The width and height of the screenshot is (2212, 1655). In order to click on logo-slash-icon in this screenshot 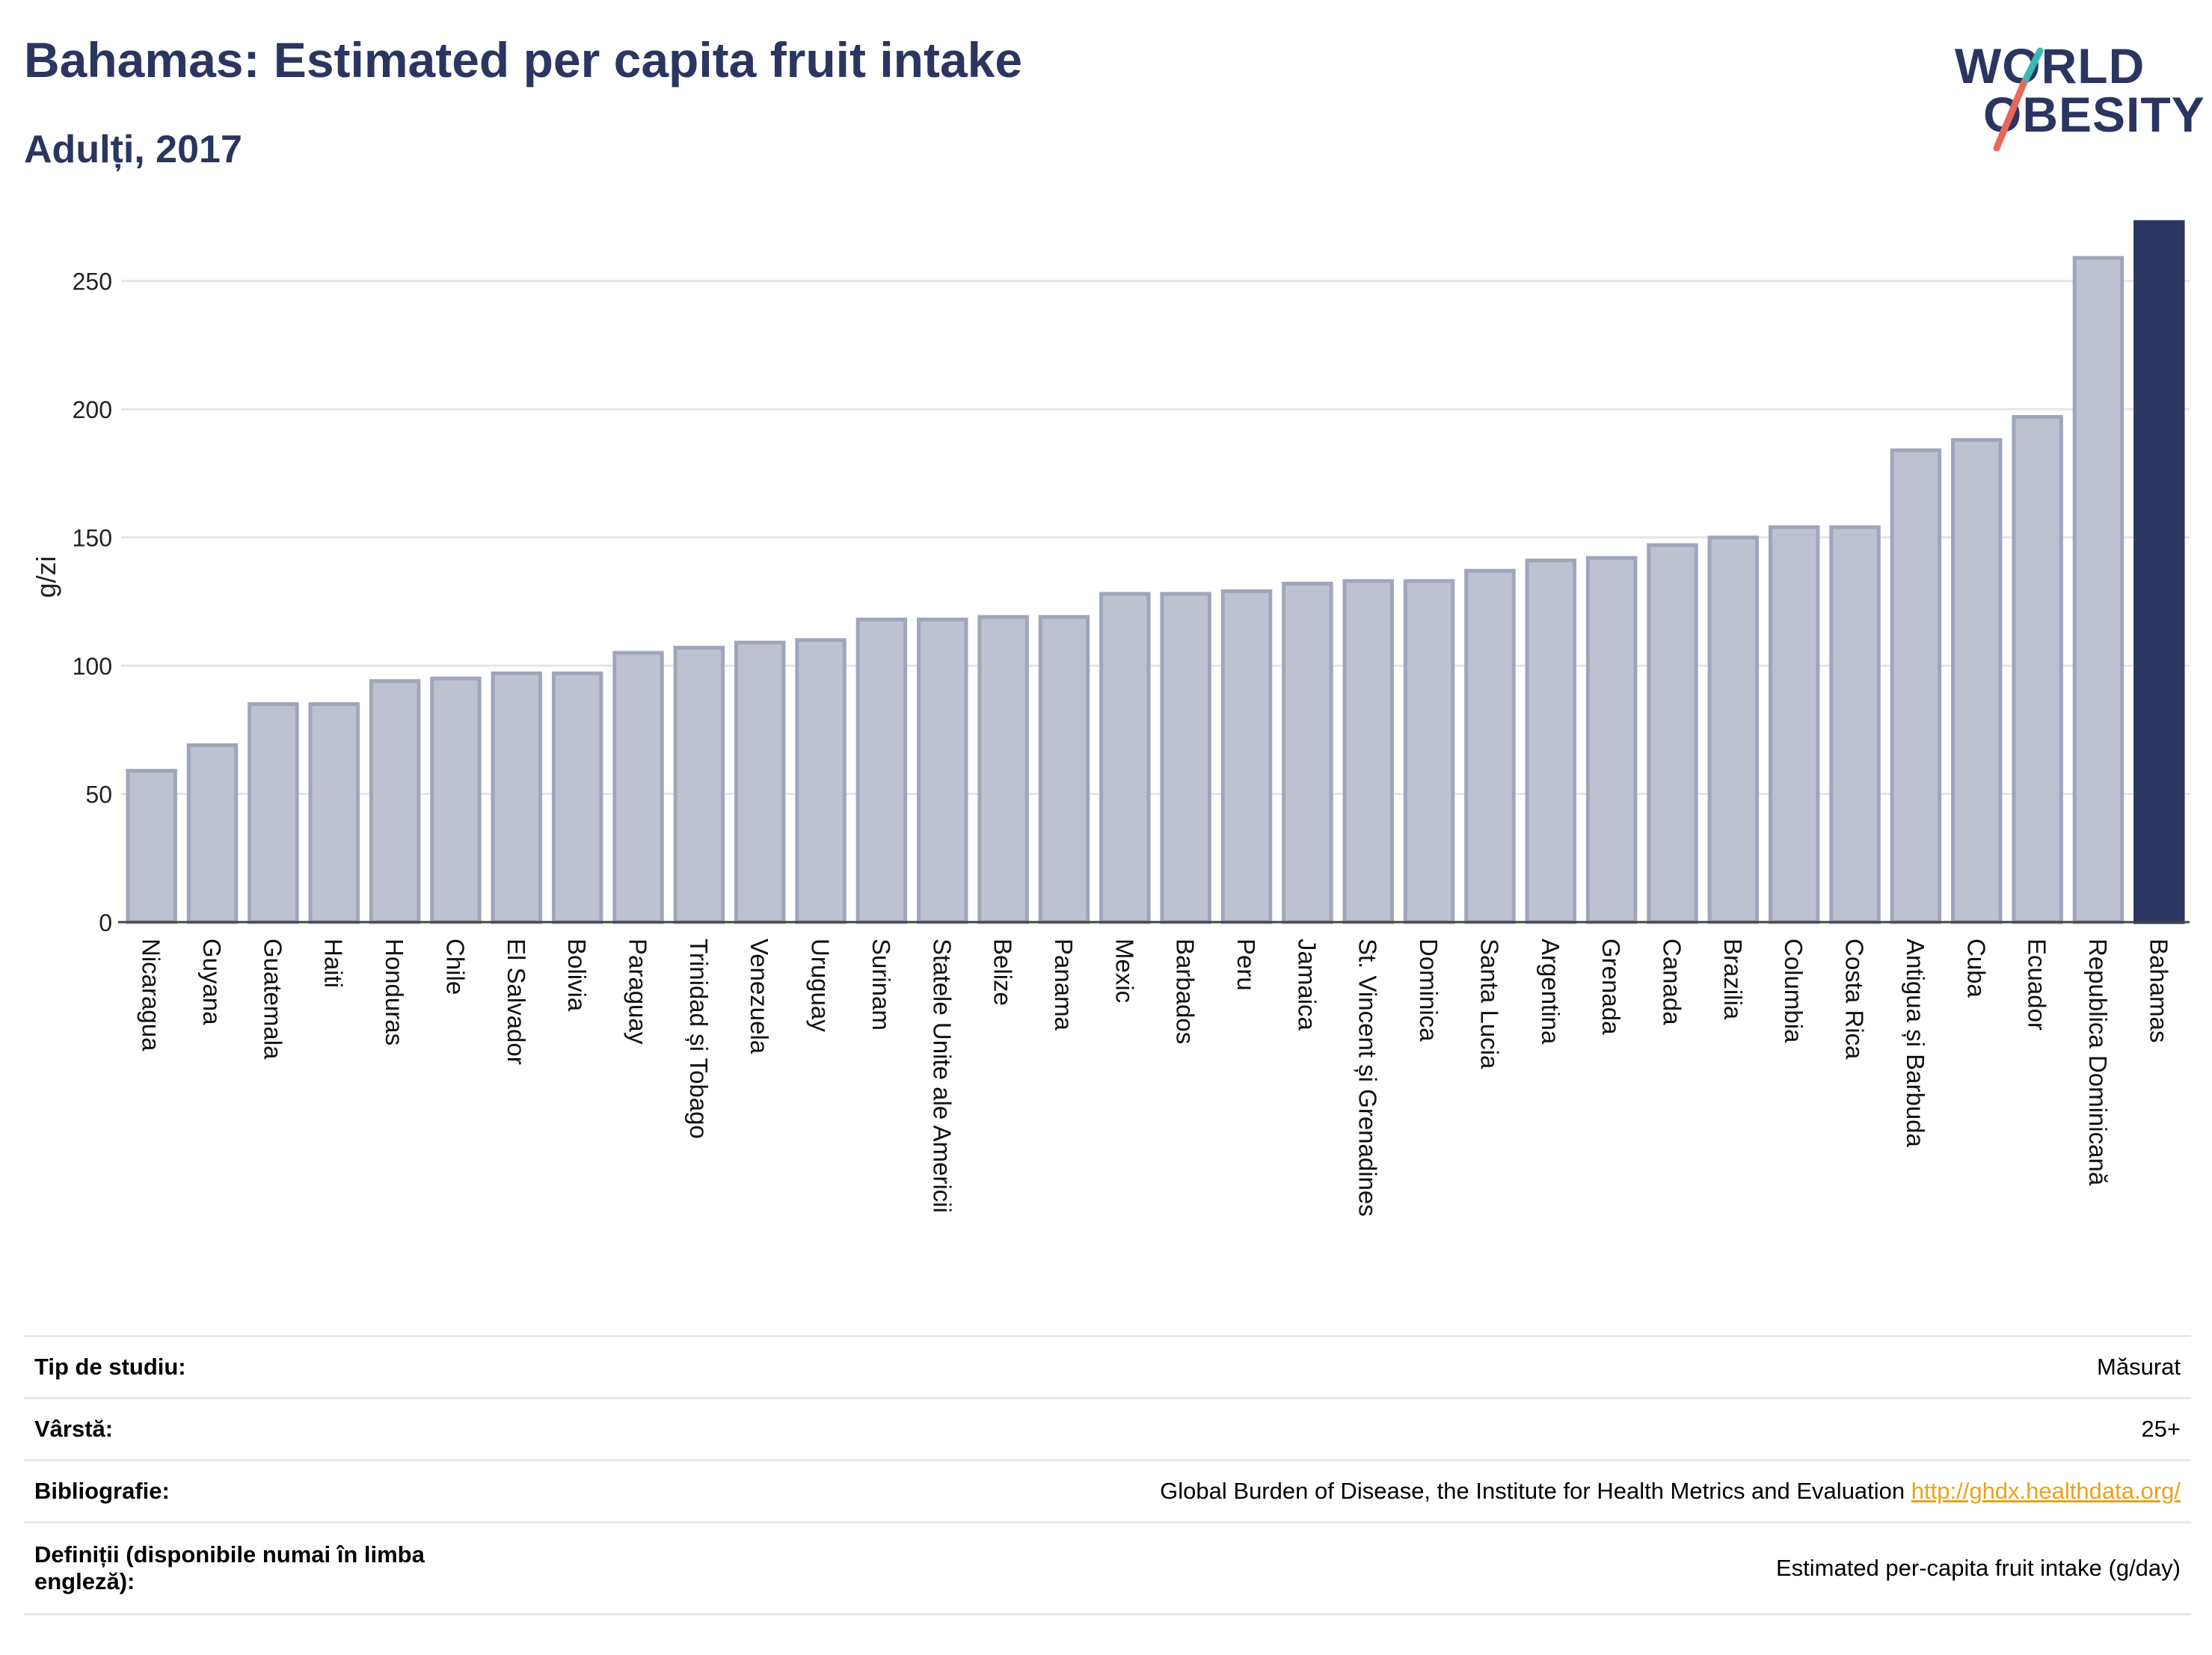, I will do `click(2018, 99)`.